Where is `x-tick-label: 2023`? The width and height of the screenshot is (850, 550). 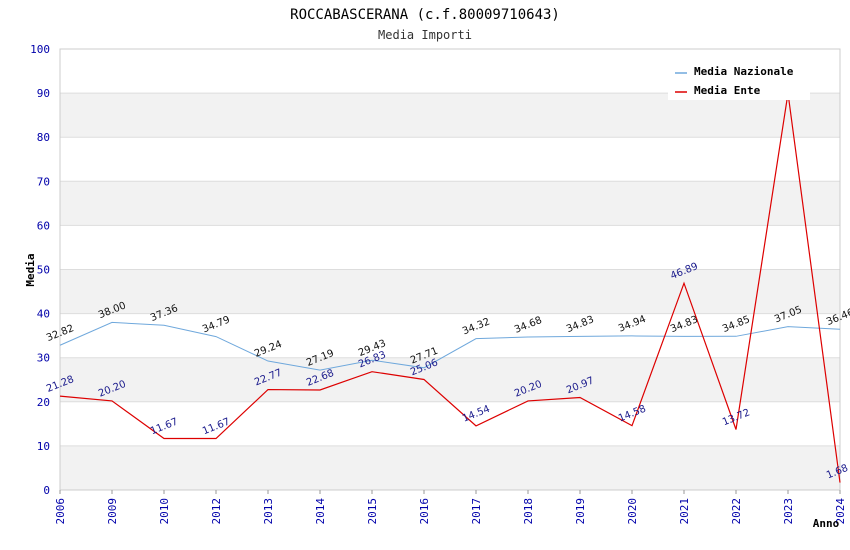
x-tick-label: 2023 is located at coordinates (788, 511).